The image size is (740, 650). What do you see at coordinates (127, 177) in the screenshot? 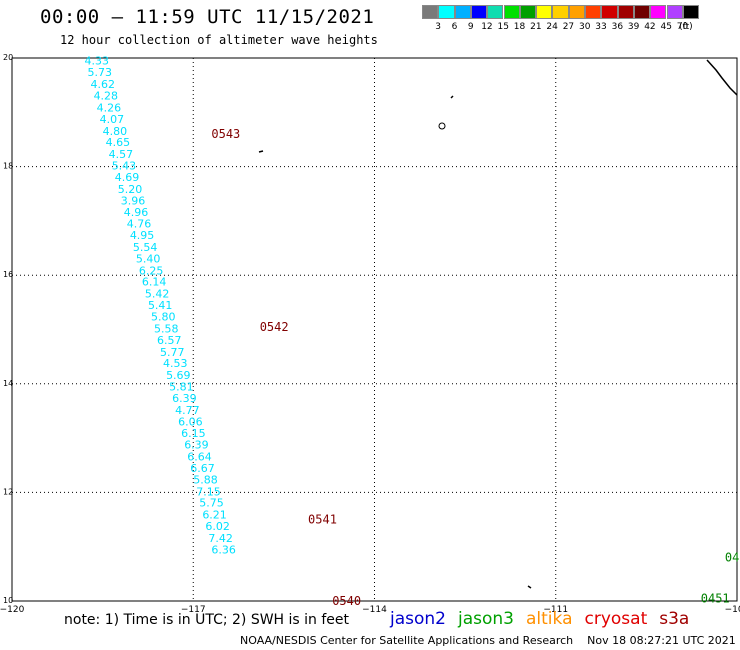
I see `wave-height-label: 4.69` at bounding box center [127, 177].